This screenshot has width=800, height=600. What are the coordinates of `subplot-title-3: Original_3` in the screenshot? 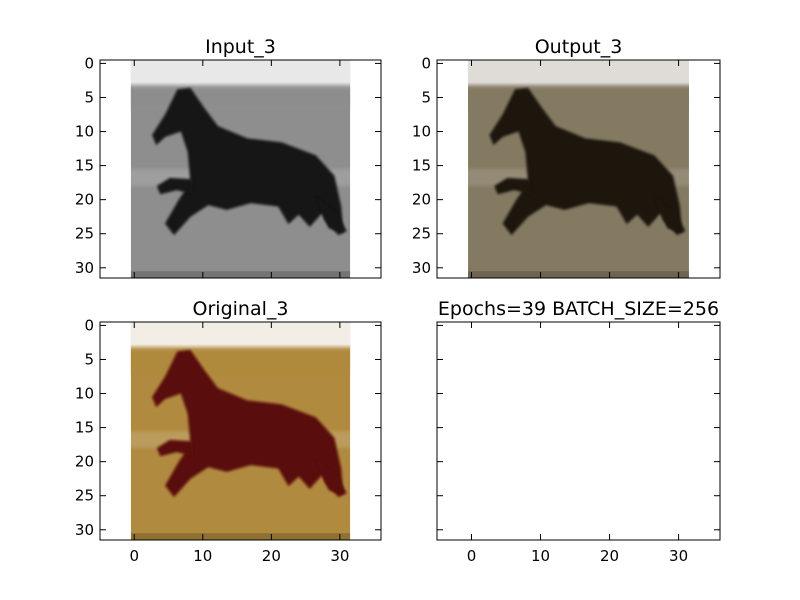 It's located at (241, 309).